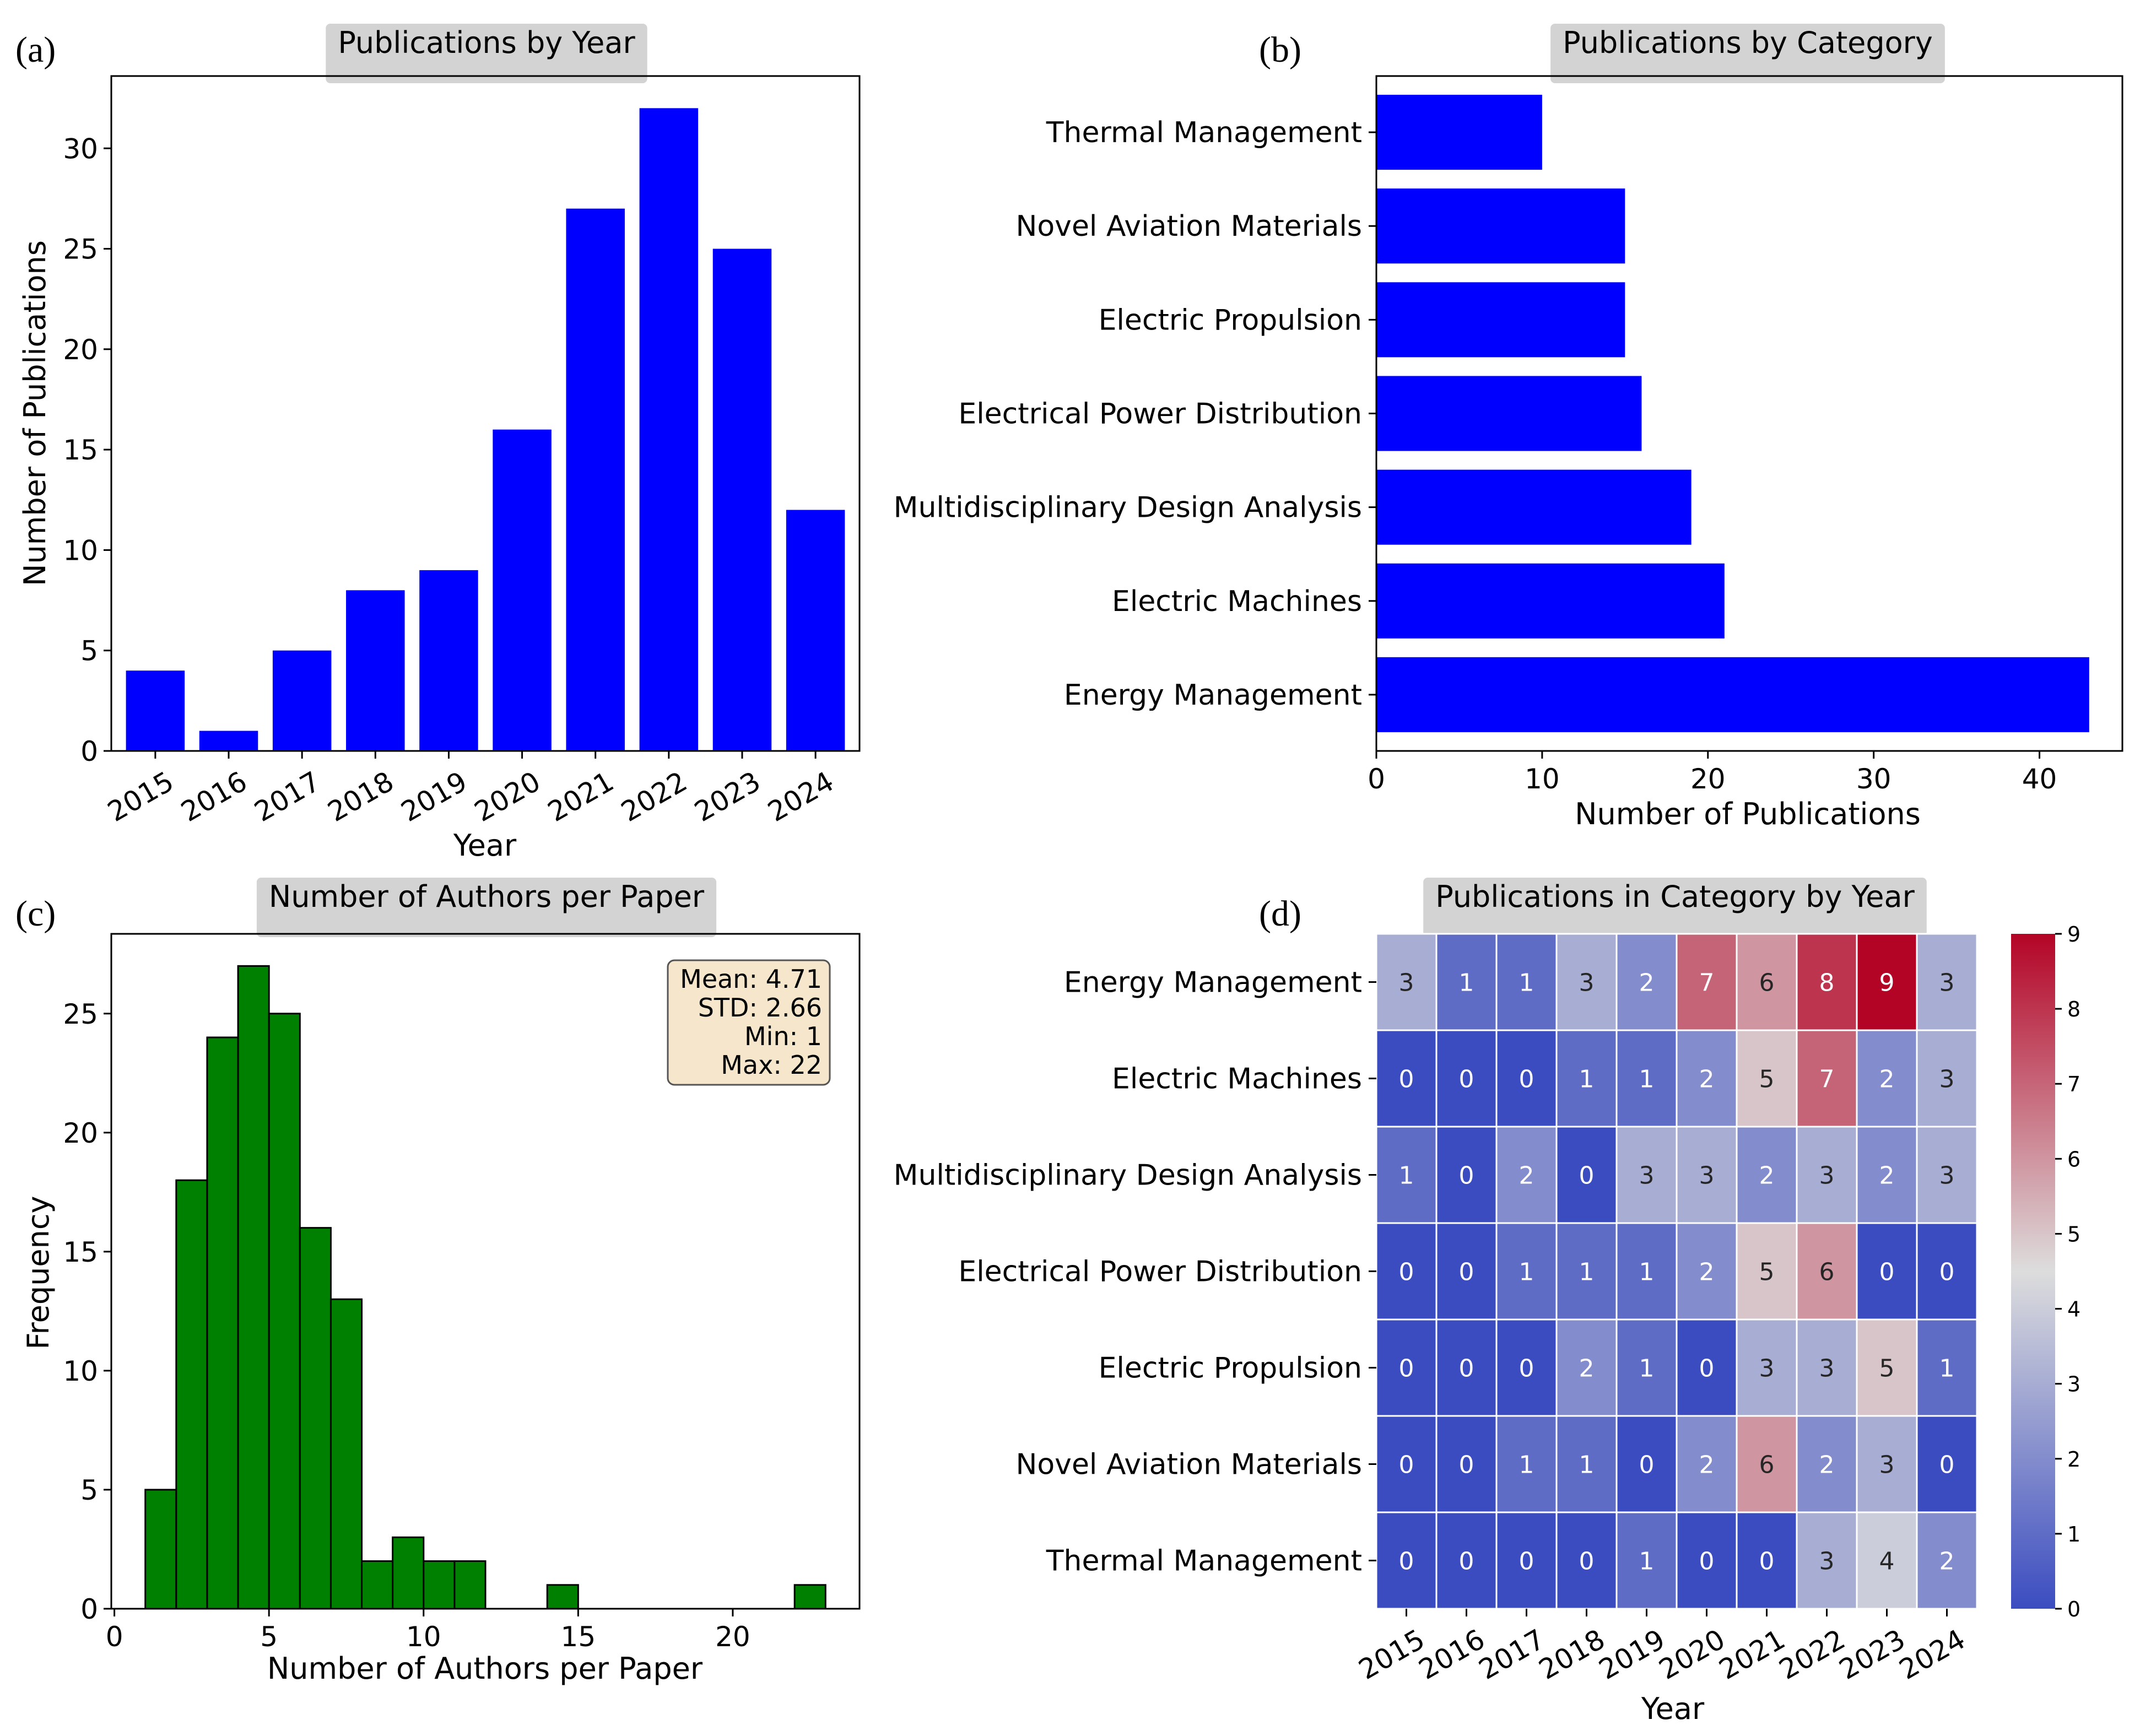 The height and width of the screenshot is (1736, 2140). Describe the element at coordinates (1767, 1272) in the screenshot. I see `cell-value: 5` at that location.